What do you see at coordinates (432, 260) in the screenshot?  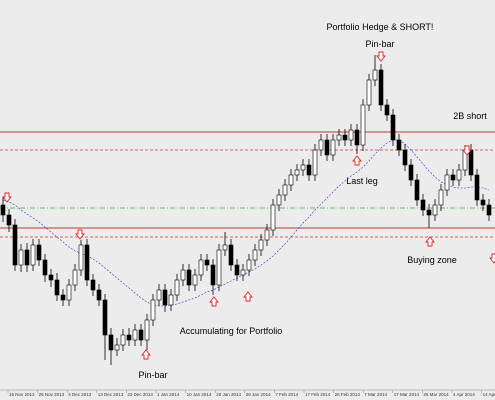 I see `annotation: Buying zone` at bounding box center [432, 260].